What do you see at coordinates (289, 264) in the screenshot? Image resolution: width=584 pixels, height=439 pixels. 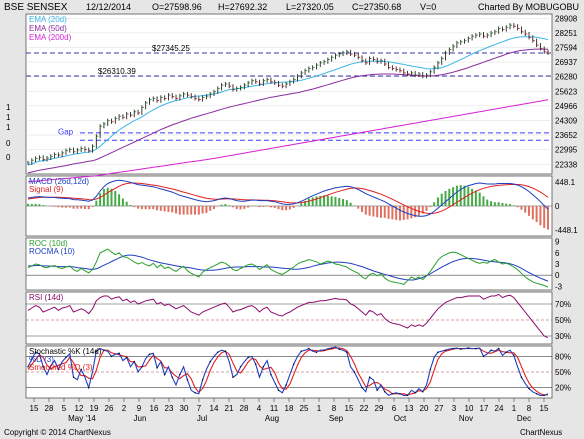 I see `roc-panel` at bounding box center [289, 264].